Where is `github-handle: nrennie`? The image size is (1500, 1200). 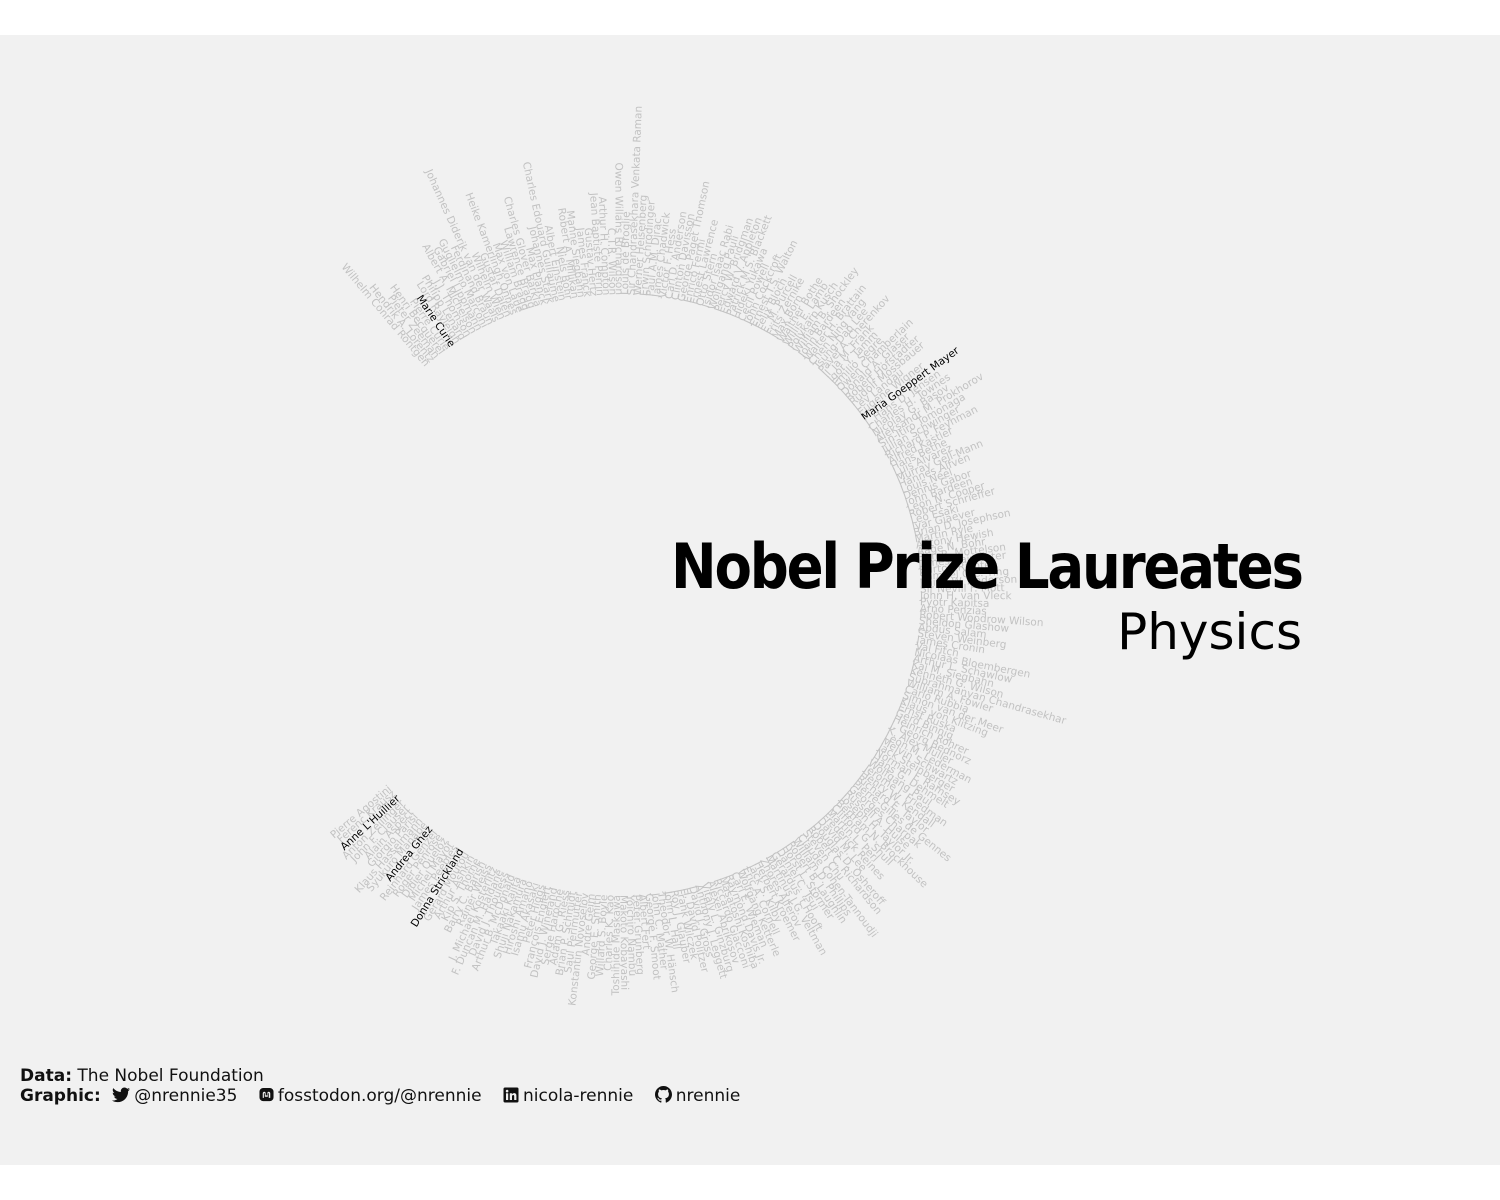
github-handle: nrennie is located at coordinates (708, 1096).